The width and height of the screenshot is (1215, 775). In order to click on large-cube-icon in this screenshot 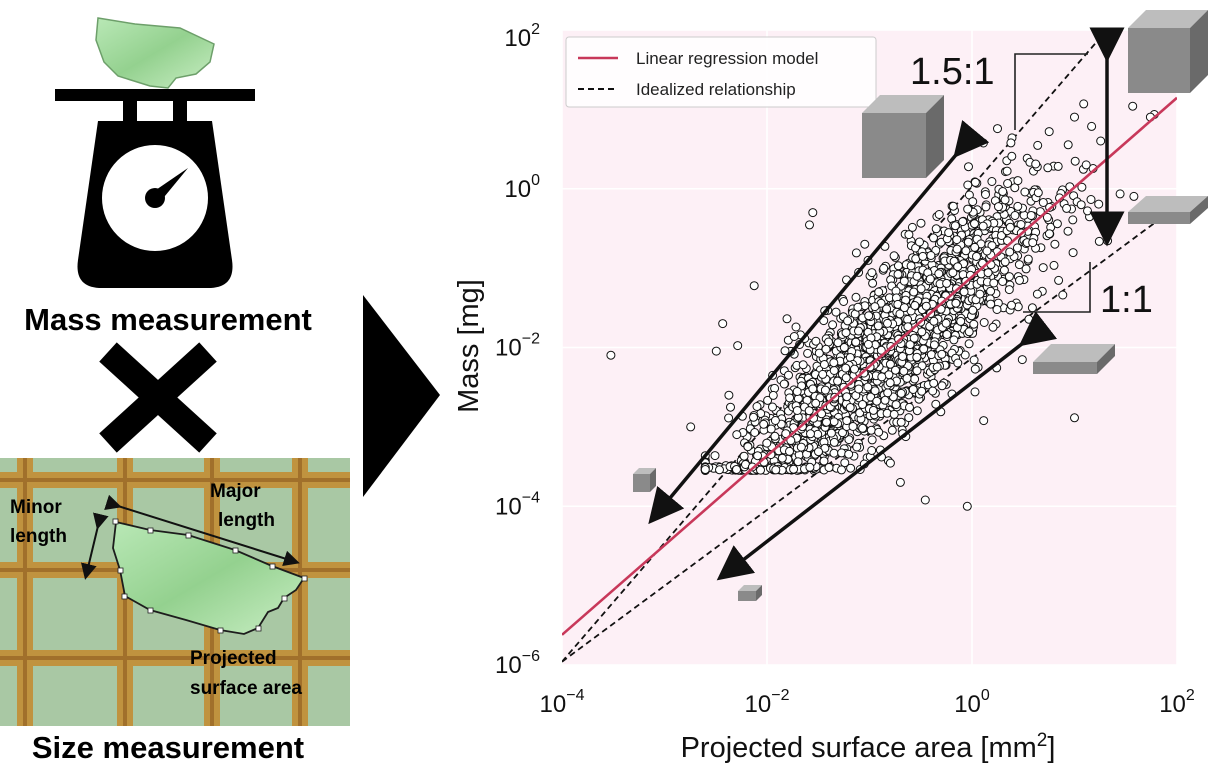, I will do `click(903, 136)`.